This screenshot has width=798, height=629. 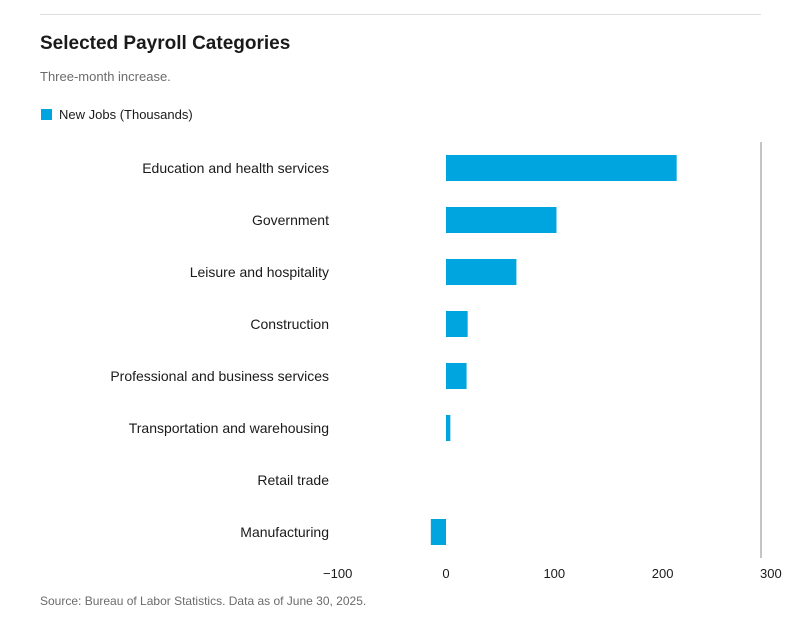 I want to click on top-divider, so click(x=400, y=14).